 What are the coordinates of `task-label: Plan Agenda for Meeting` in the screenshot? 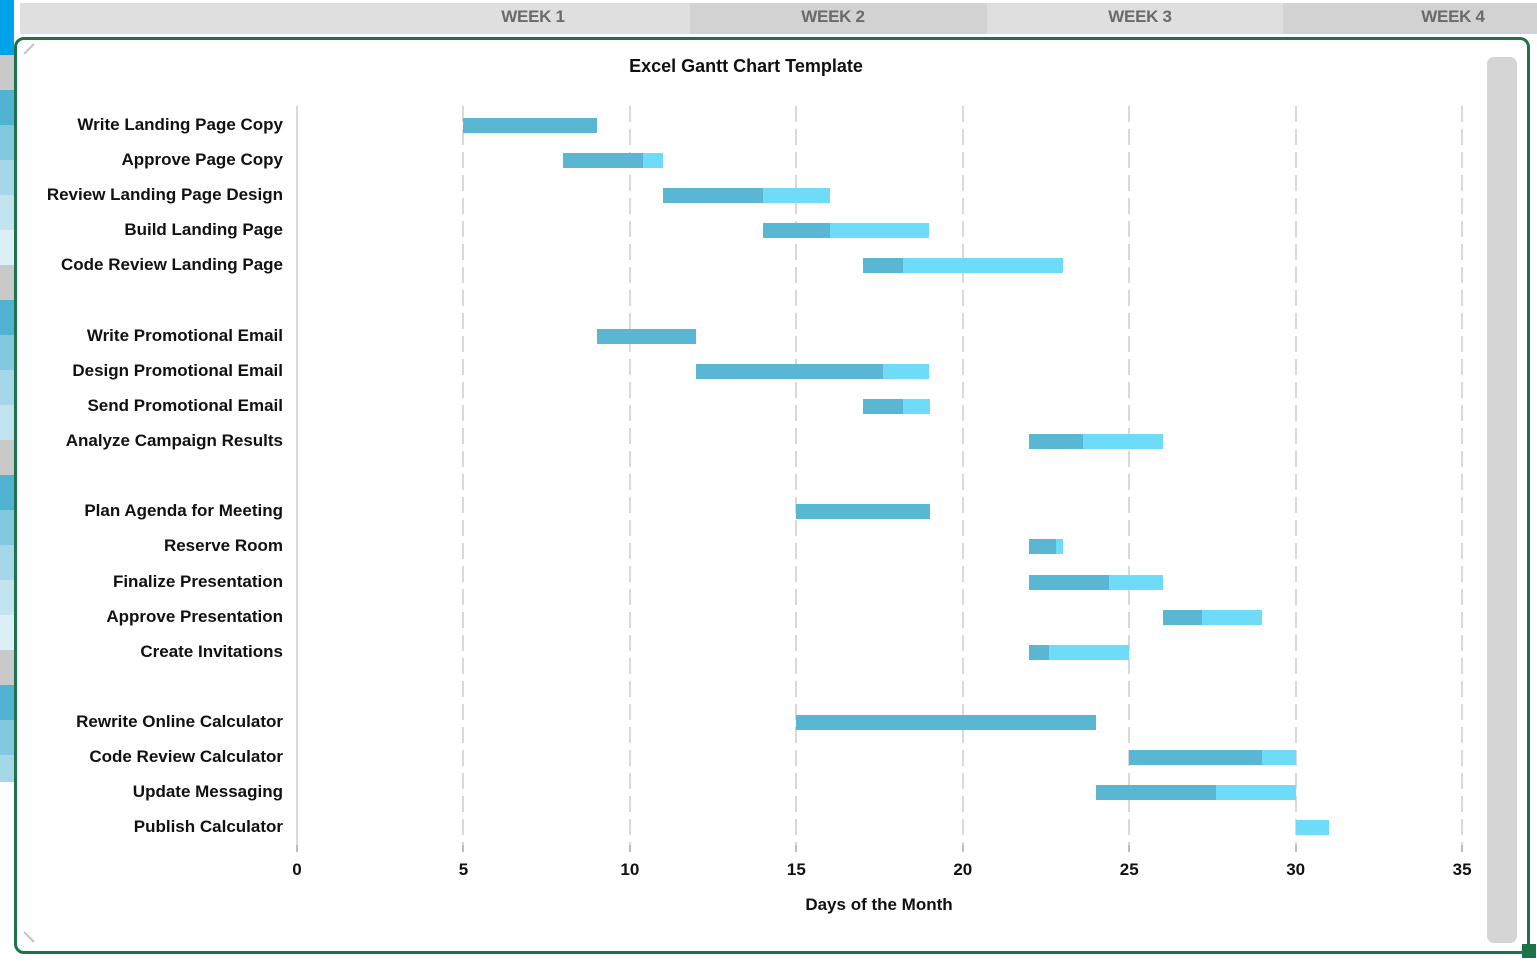 It's located at (183, 511).